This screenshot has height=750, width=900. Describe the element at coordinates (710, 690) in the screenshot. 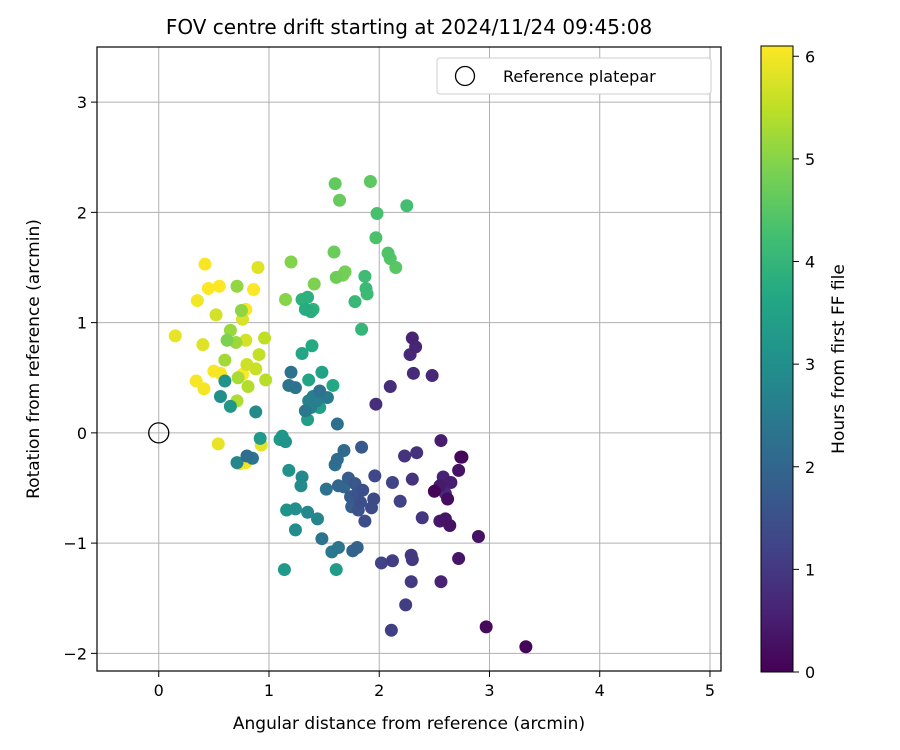

I see `x-tick-label: 5` at that location.